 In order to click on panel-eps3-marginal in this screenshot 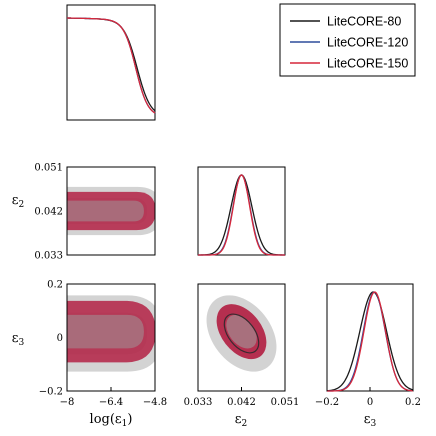, I will do `click(370, 337)`.